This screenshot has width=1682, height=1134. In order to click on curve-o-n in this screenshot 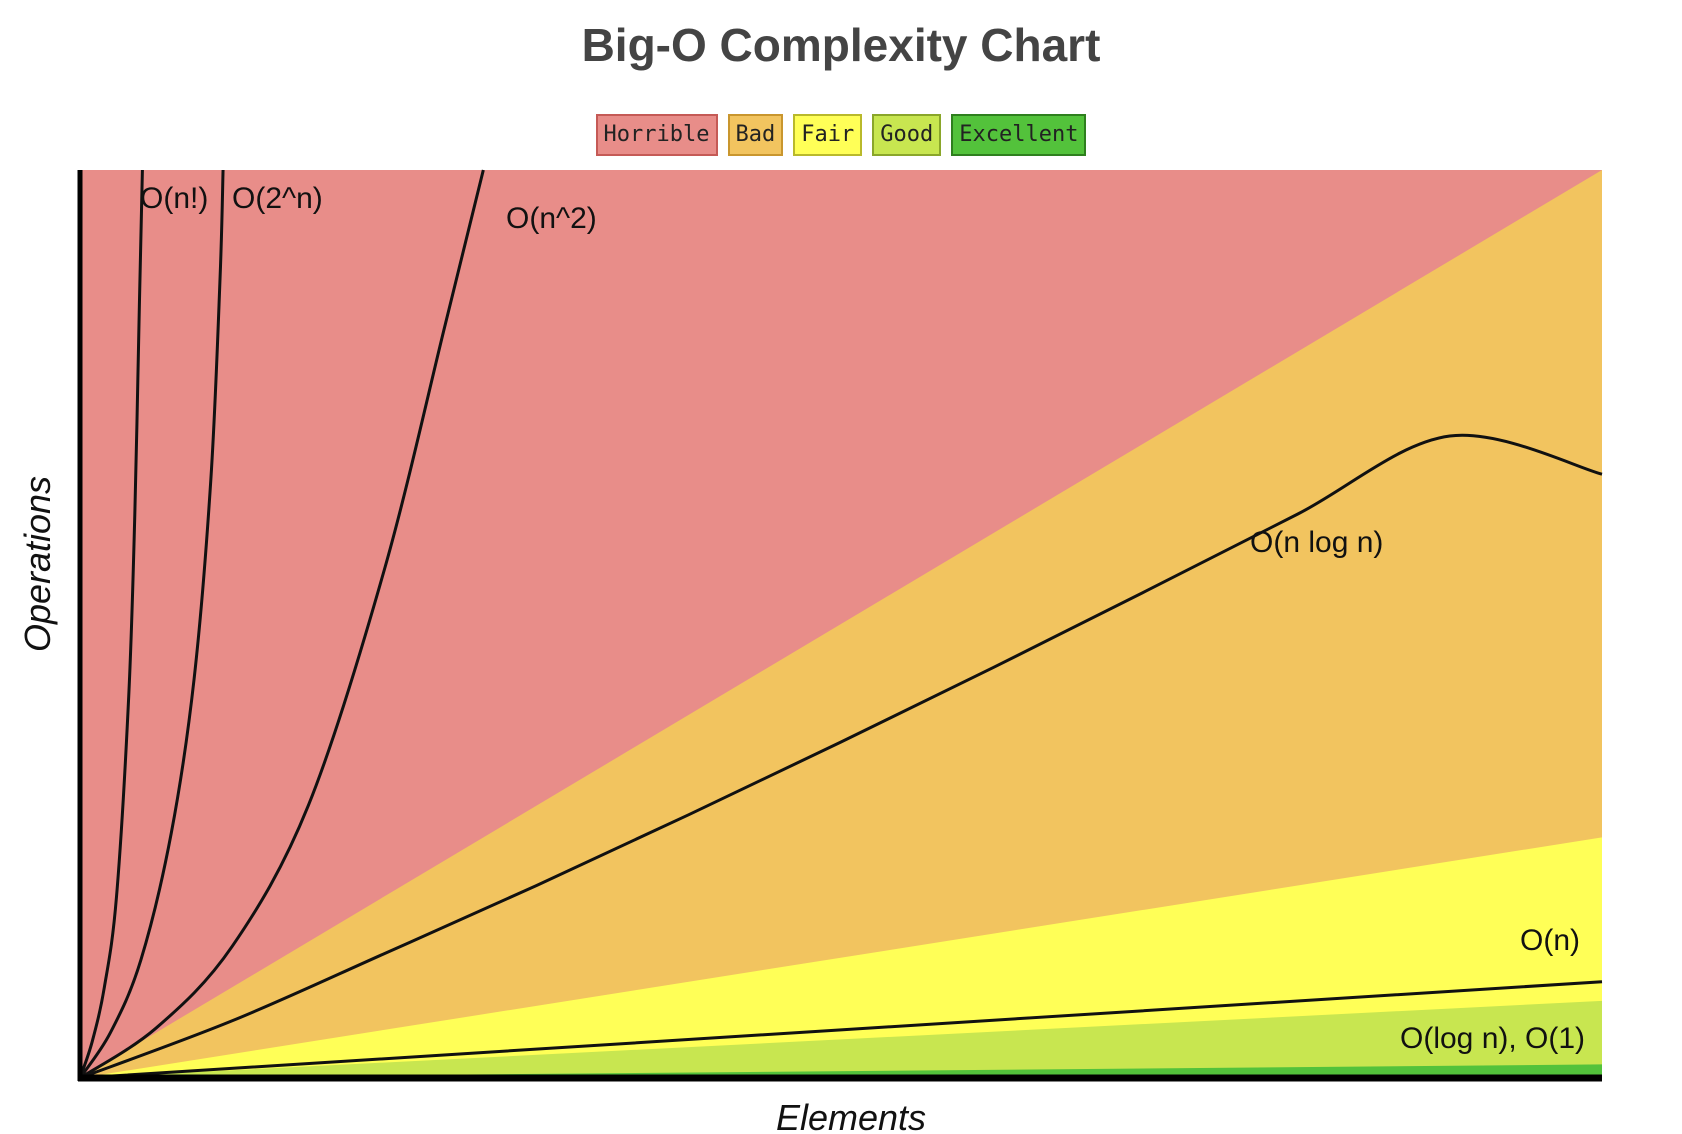, I will do `click(841, 1030)`.